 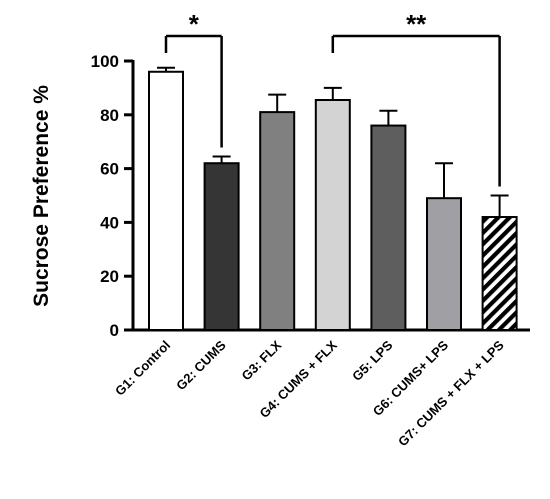 What do you see at coordinates (109, 276) in the screenshot?
I see `y-tick-label: 20` at bounding box center [109, 276].